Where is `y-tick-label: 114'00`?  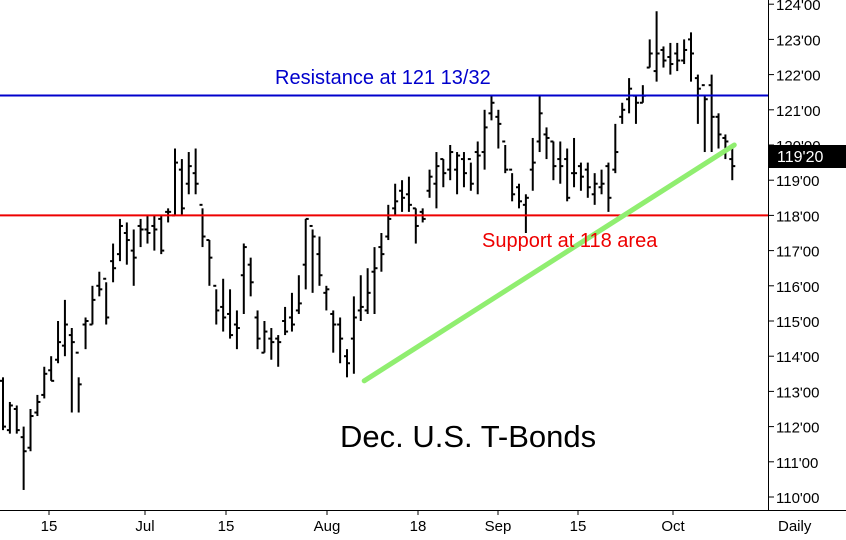 y-tick-label: 114'00 is located at coordinates (797, 357).